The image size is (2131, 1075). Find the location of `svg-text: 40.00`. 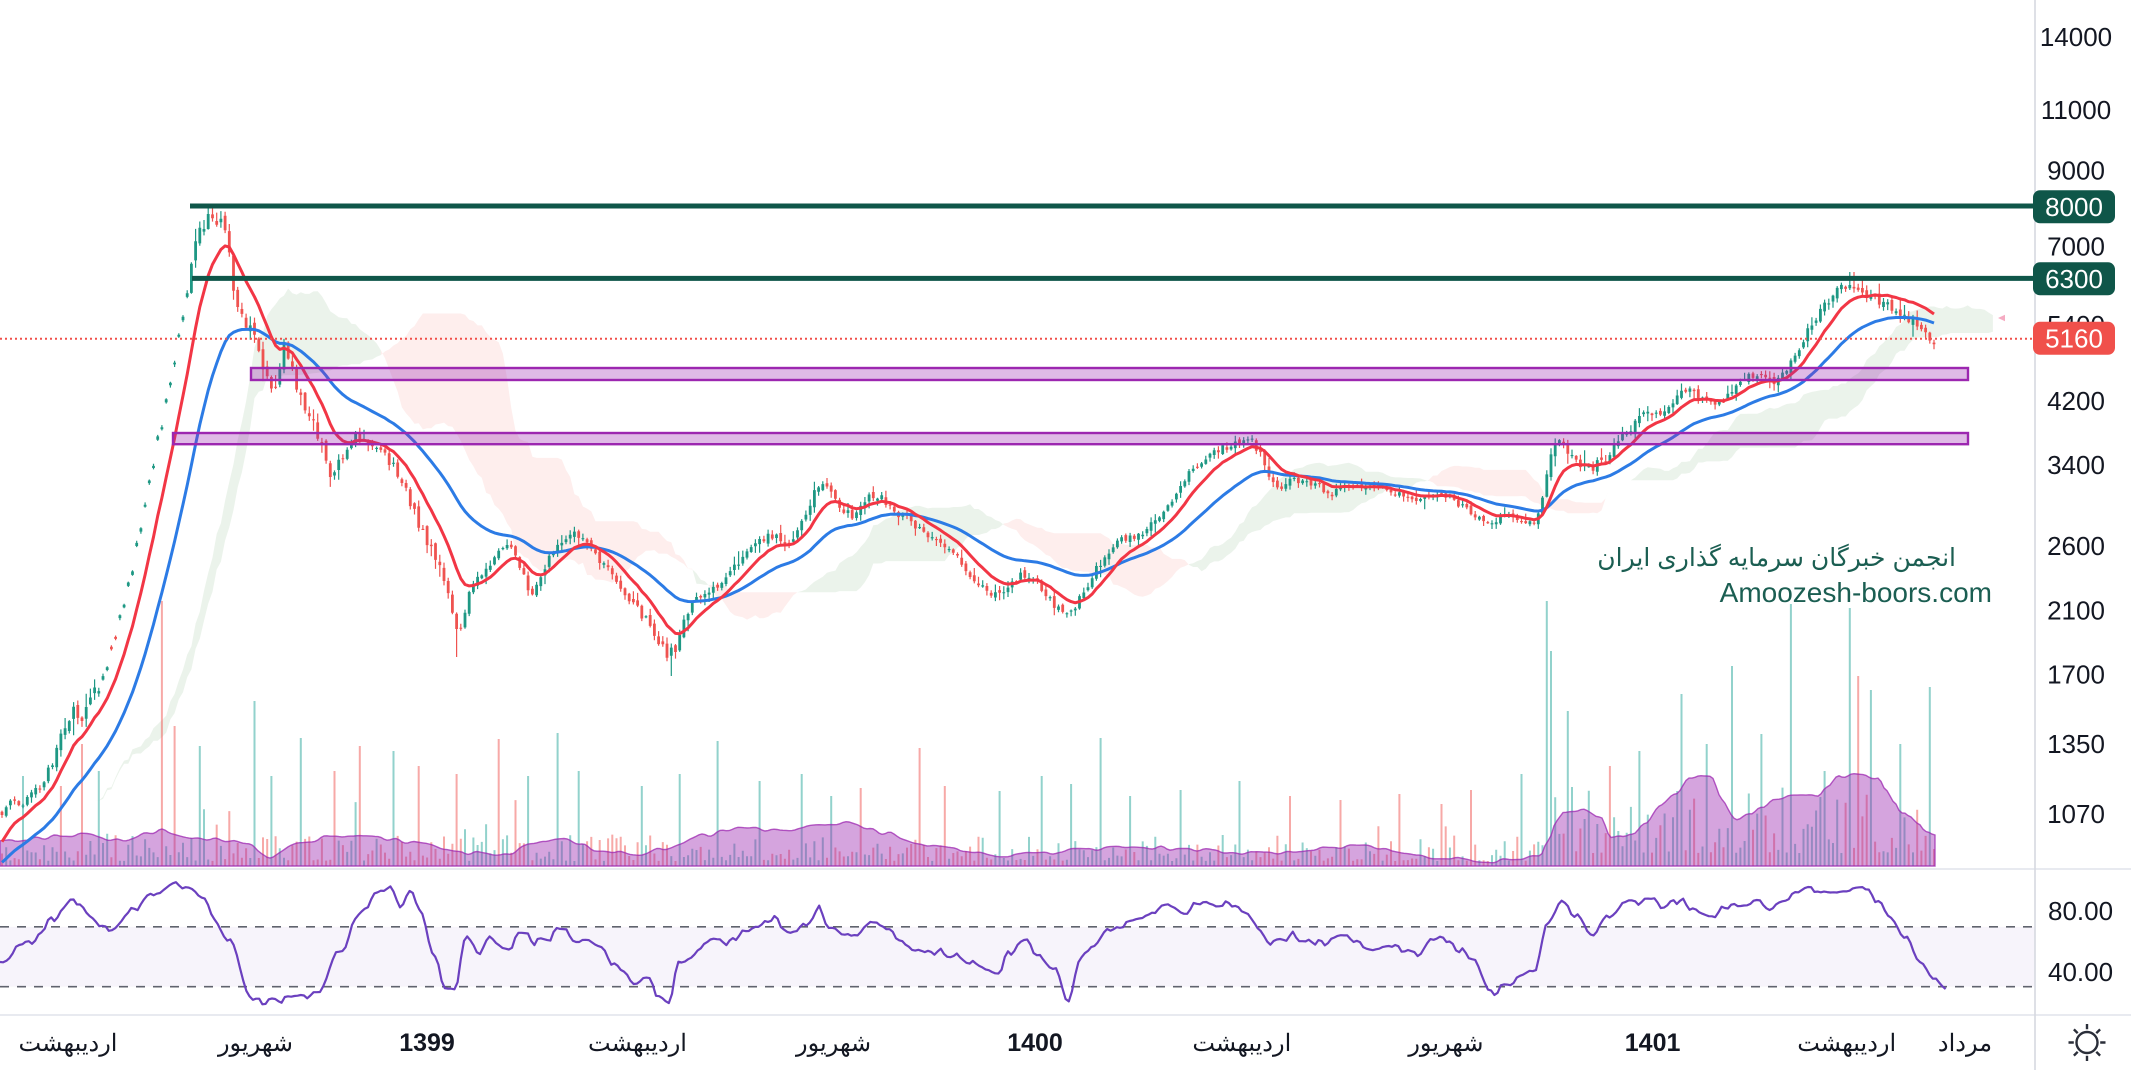

svg-text: 40.00 is located at coordinates (2080, 972).